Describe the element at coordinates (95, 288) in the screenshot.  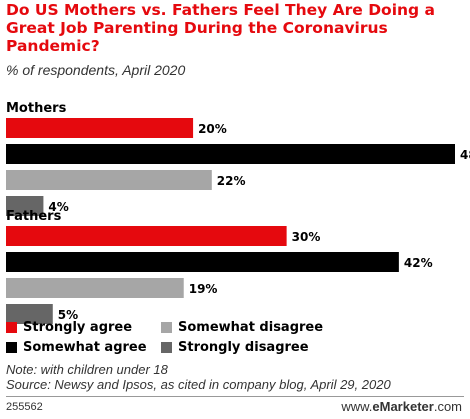
I see `bar-fathers-somewhat-disagree` at that location.